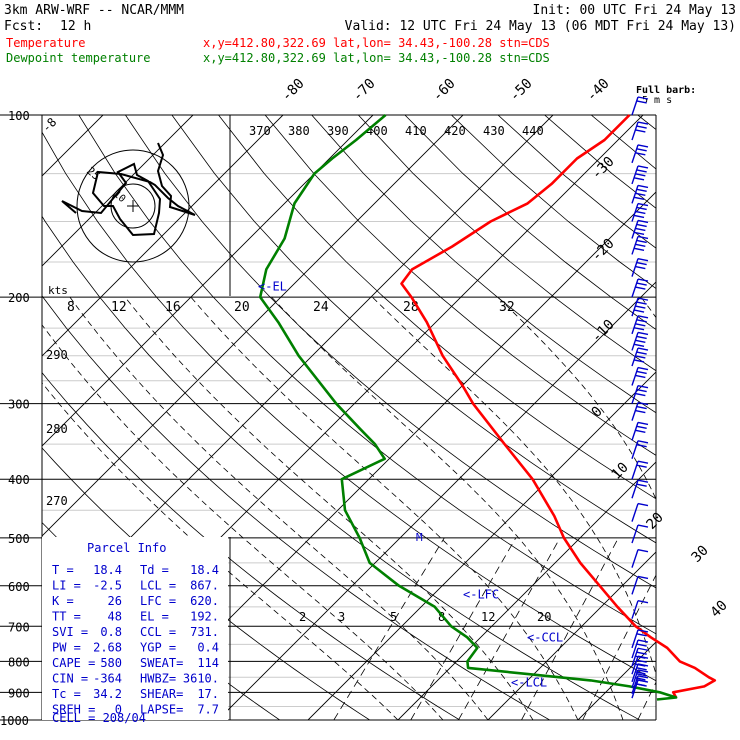  Describe the element at coordinates (58, 290) in the screenshot. I see `hodograph-unit-label: kts` at that location.